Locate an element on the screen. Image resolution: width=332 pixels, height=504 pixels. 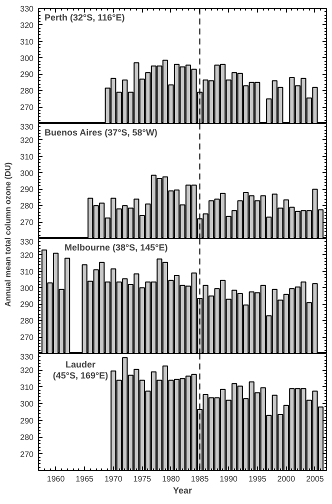
x-tick-label: 1985 is located at coordinates (200, 479).